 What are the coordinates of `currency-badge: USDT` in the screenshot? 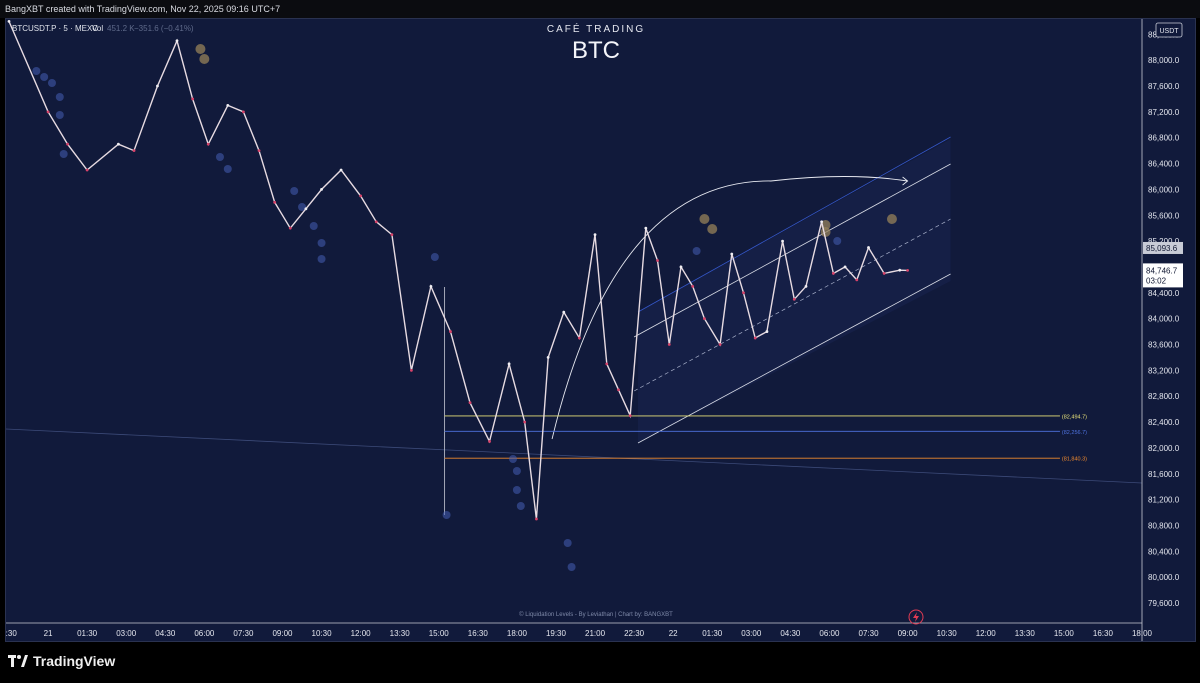 It's located at (1169, 30).